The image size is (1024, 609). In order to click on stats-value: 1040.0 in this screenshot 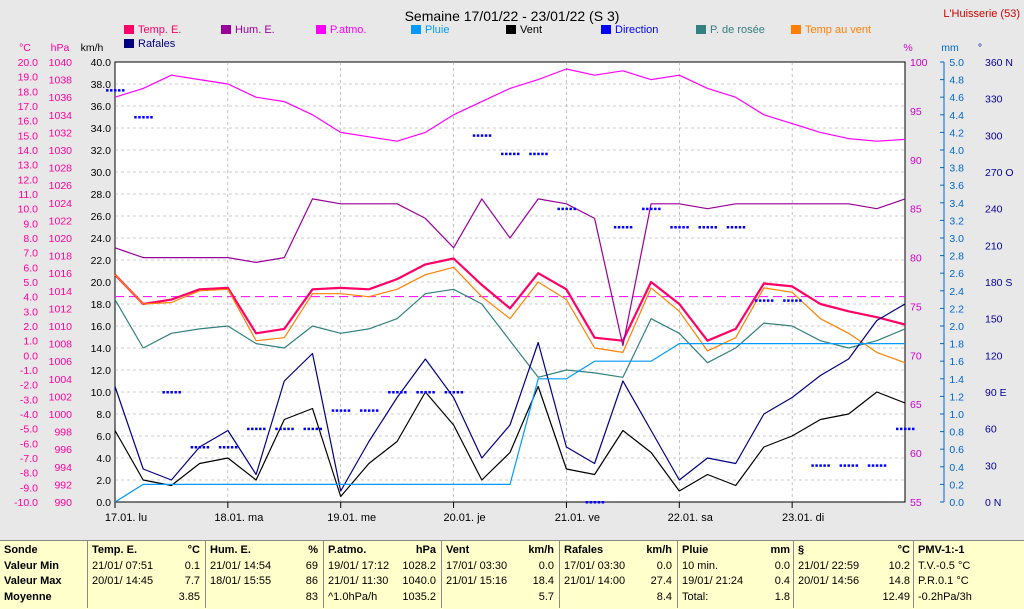, I will do `click(419, 581)`.